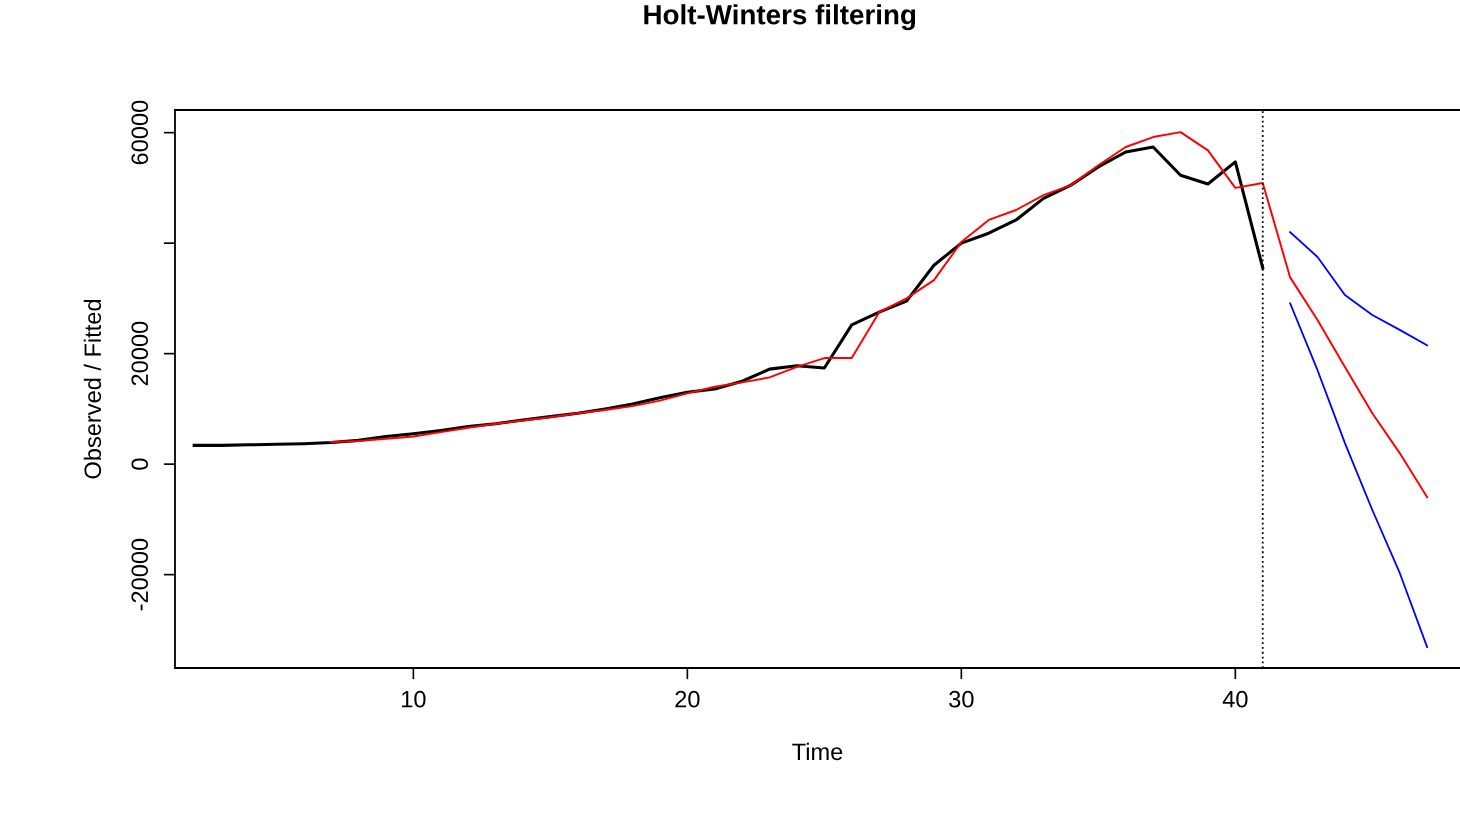 This screenshot has width=1460, height=832. What do you see at coordinates (687, 699) in the screenshot?
I see `x-tick-label: 20` at bounding box center [687, 699].